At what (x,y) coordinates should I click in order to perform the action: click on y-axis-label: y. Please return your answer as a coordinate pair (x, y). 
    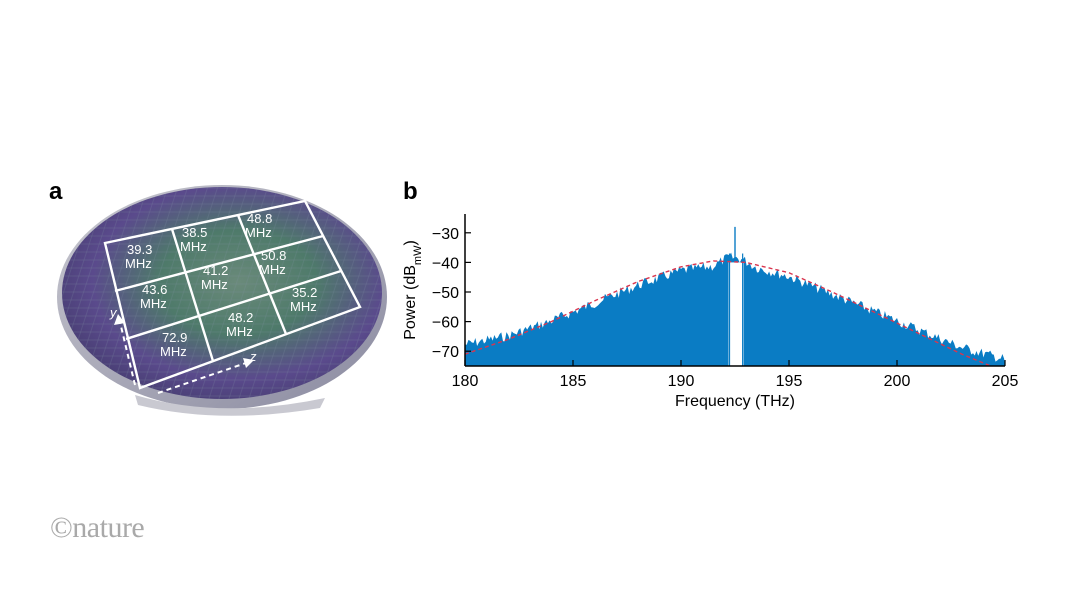
    Looking at the image, I should click on (113, 312).